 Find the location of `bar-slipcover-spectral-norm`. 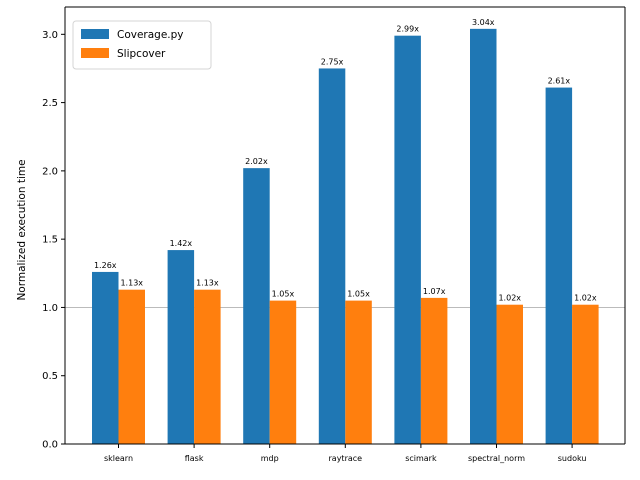

bar-slipcover-spectral-norm is located at coordinates (509, 374).